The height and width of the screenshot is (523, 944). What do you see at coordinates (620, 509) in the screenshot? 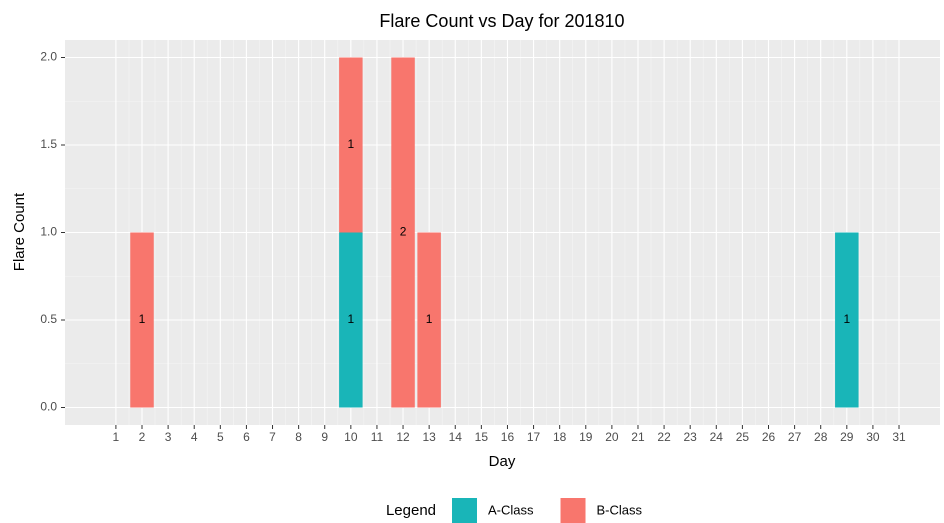
I see `legend-label: B-Class` at bounding box center [620, 509].